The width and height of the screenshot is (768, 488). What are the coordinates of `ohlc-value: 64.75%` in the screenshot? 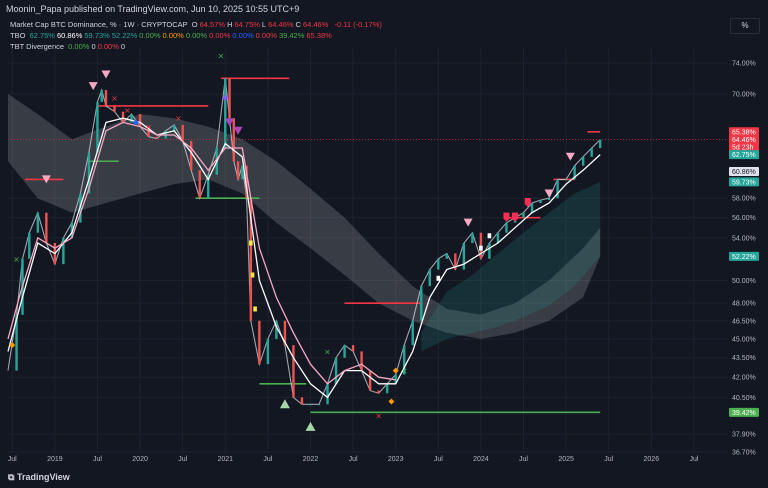 It's located at (247, 24).